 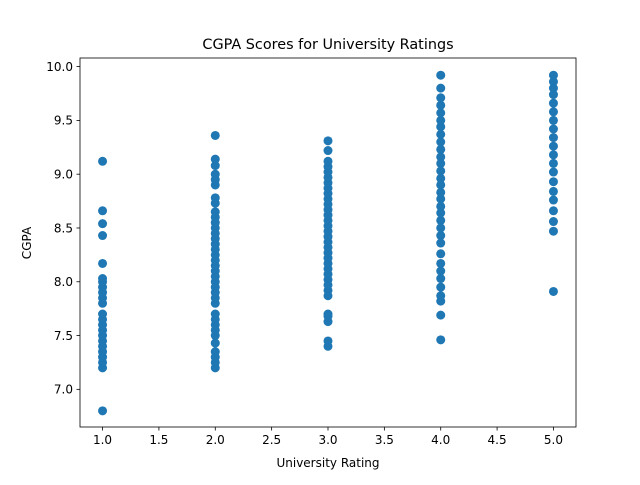 I want to click on x-tick-label: 4.0, so click(x=440, y=440).